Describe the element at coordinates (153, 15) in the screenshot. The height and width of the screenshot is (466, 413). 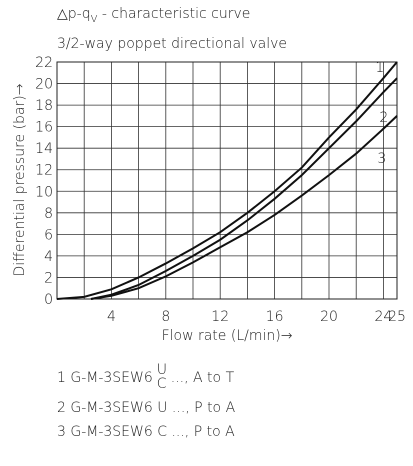
I see `chart-title: △p-qV - characteristic curve` at that location.